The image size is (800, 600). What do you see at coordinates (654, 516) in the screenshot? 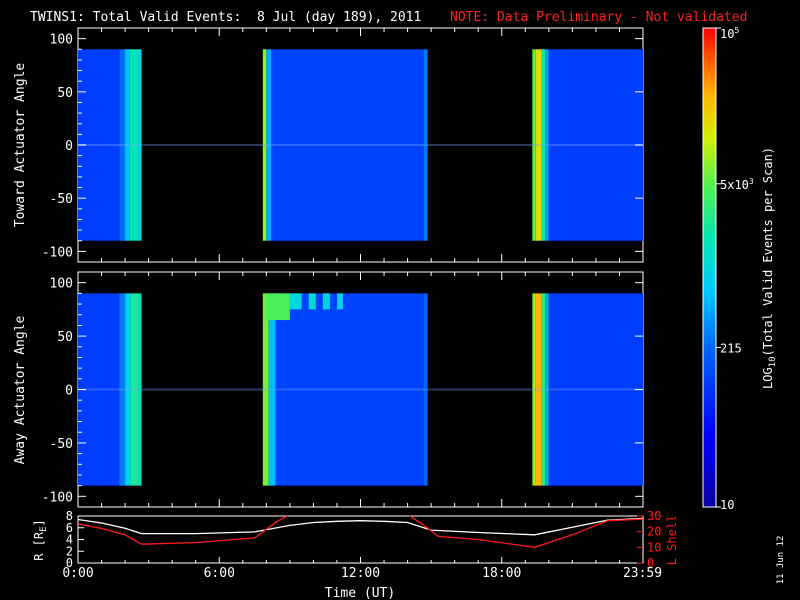
I see `l-shell-ytick-label-3: 30` at bounding box center [654, 516].